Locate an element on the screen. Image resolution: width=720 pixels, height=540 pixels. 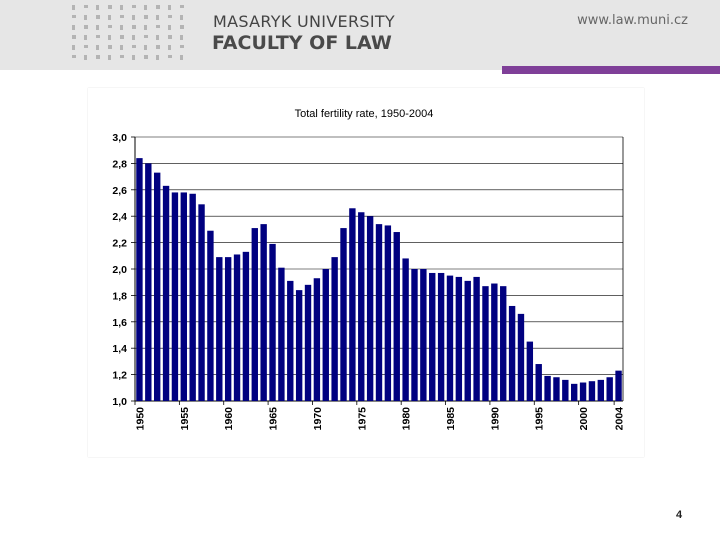
y-tick-label: 3,0 is located at coordinates (119, 138).